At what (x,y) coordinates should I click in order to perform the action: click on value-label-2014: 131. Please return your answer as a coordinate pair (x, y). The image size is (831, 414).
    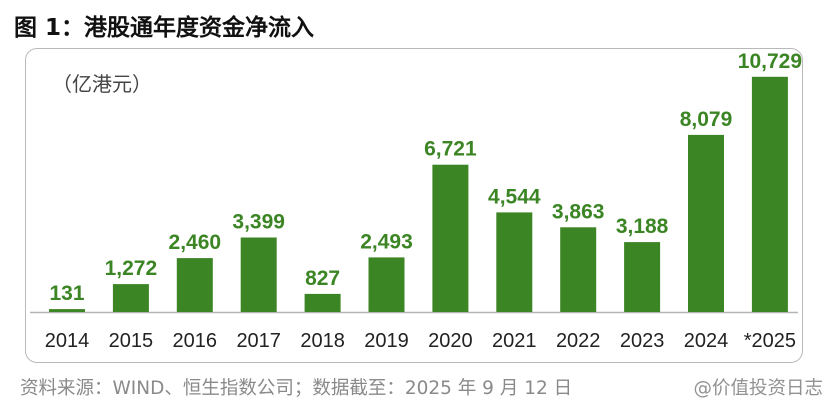
    Looking at the image, I should click on (66, 293).